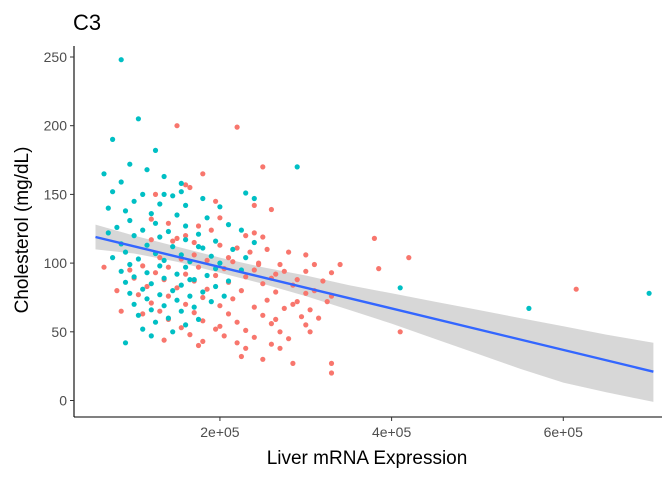 The height and width of the screenshot is (485, 672). Describe the element at coordinates (220, 432) in the screenshot. I see `x-tick-label: 2e+05` at that location.